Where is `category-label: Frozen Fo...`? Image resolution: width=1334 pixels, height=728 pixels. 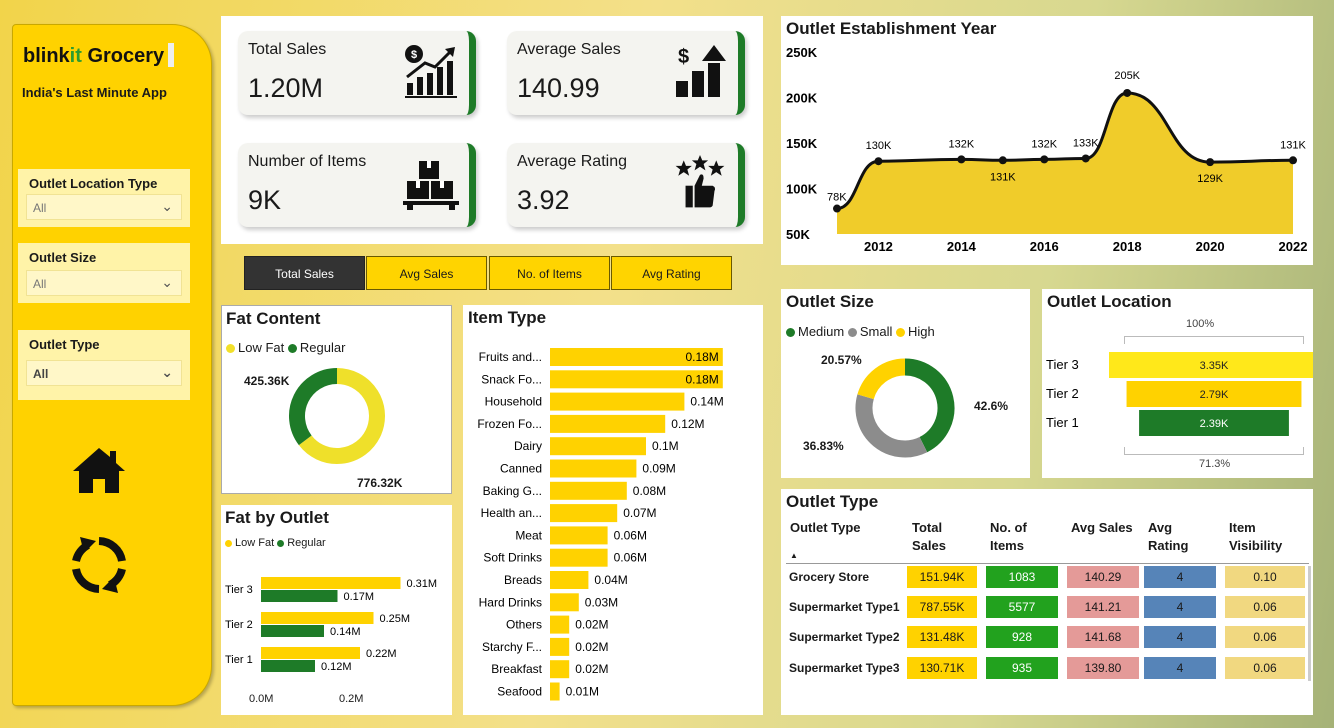
category-label: Frozen Fo... is located at coordinates (509, 424).